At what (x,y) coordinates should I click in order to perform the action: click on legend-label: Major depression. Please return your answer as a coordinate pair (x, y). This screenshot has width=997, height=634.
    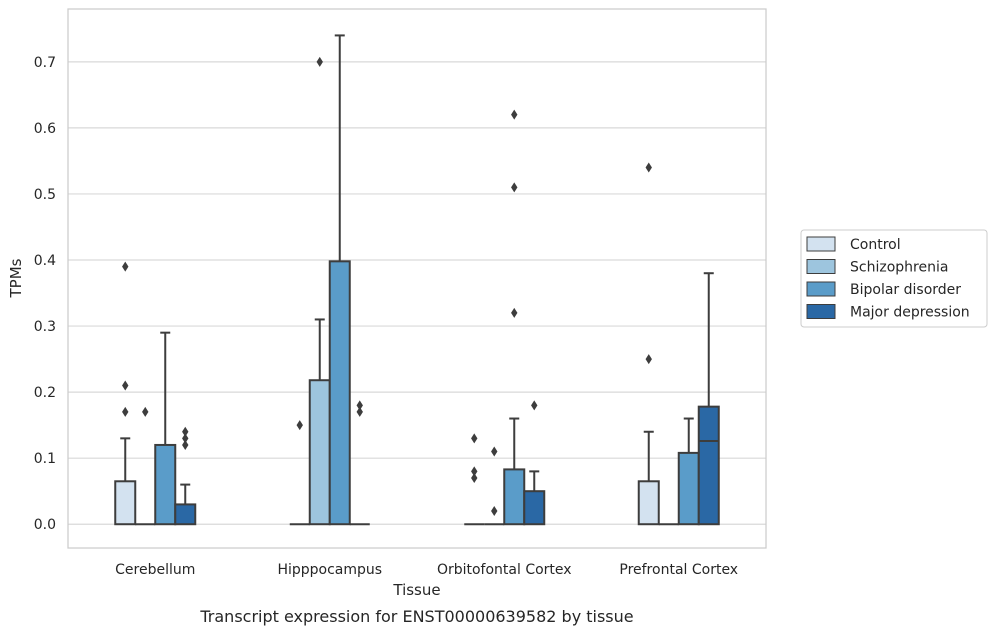
    Looking at the image, I should click on (910, 313).